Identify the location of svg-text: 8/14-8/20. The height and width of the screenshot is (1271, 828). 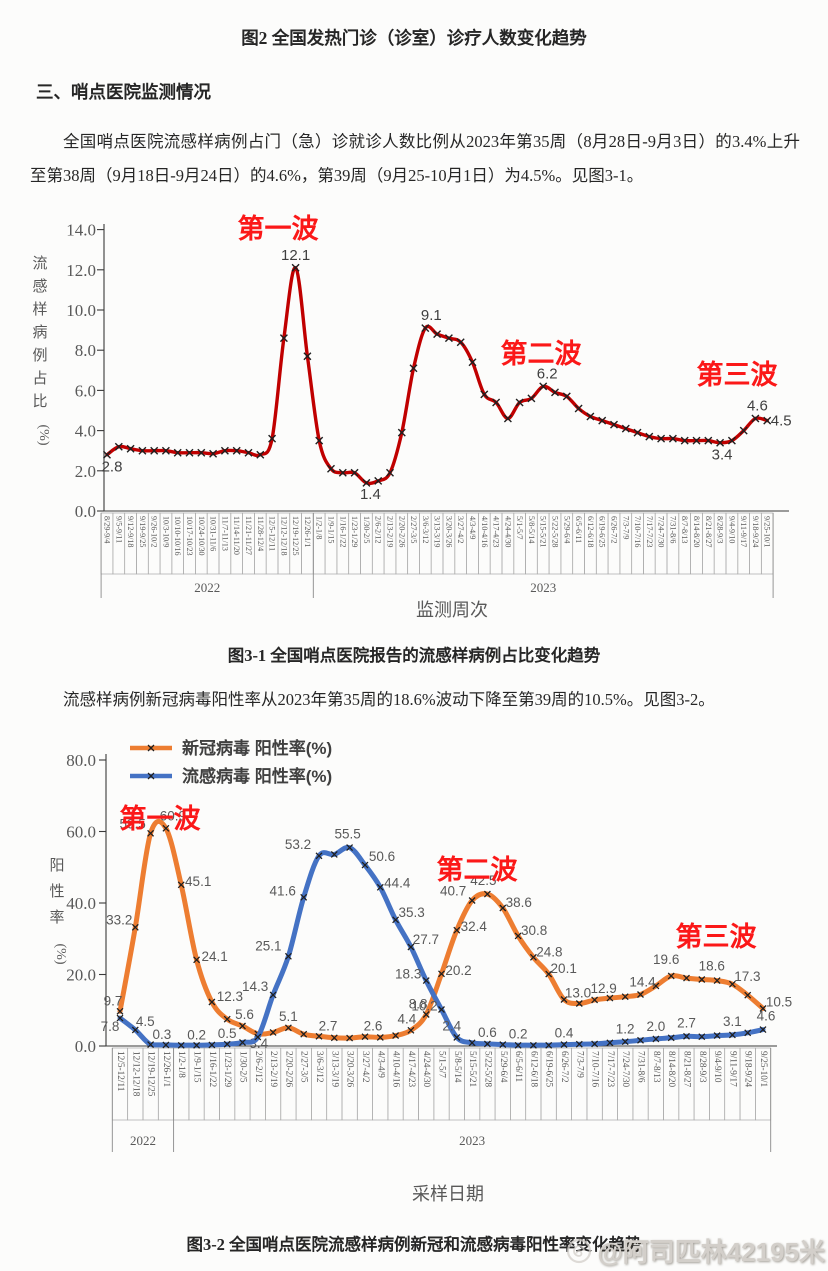
(696, 531).